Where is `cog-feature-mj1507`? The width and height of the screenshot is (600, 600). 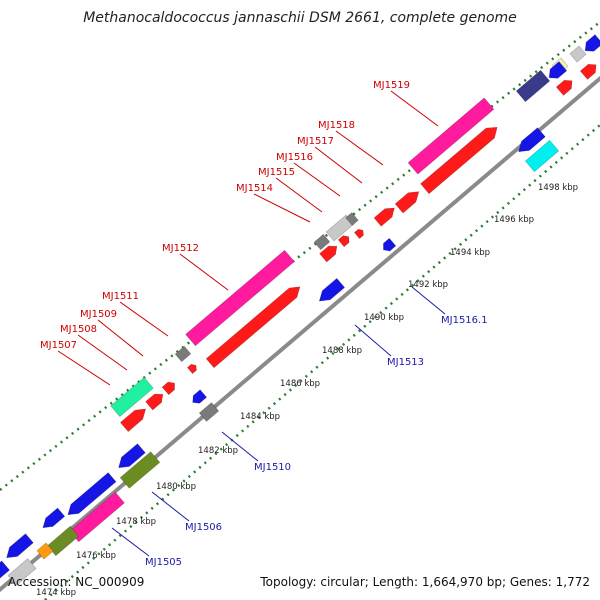
cog-feature-mj1507 is located at coordinates (132, 397).